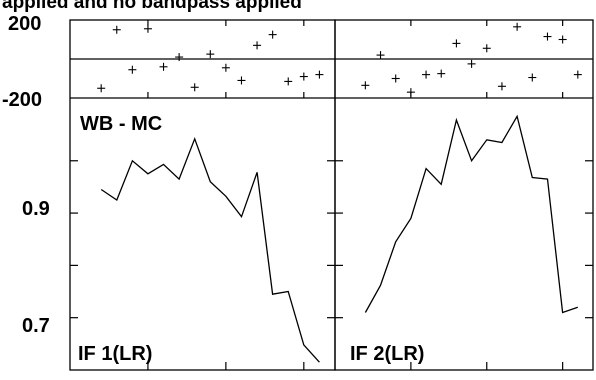 The height and width of the screenshot is (380, 596). What do you see at coordinates (152, 6) in the screenshot?
I see `chart-title: applied and no bandpass applied` at bounding box center [152, 6].